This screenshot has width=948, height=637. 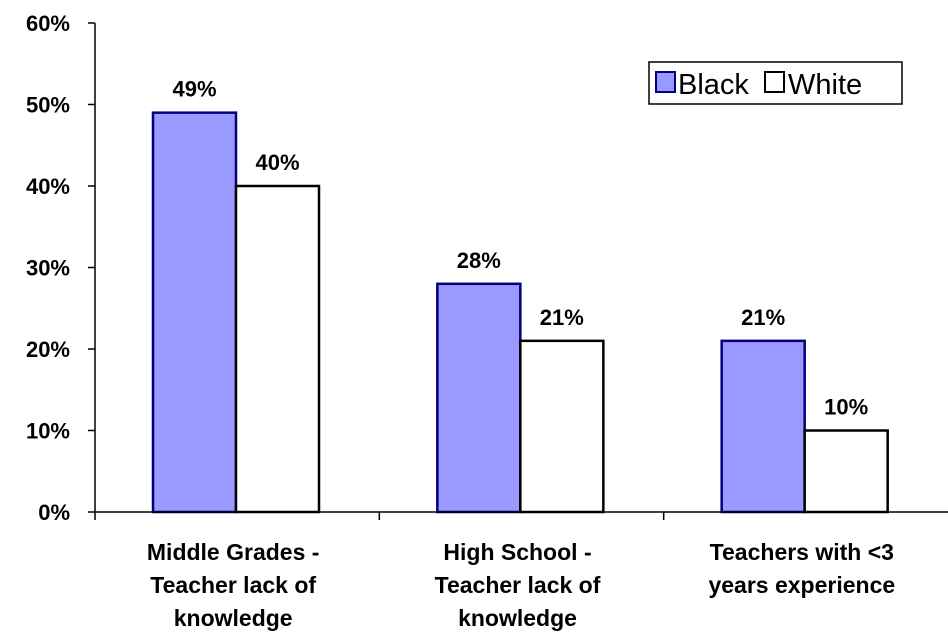 I want to click on legend: Black White, so click(x=775, y=83).